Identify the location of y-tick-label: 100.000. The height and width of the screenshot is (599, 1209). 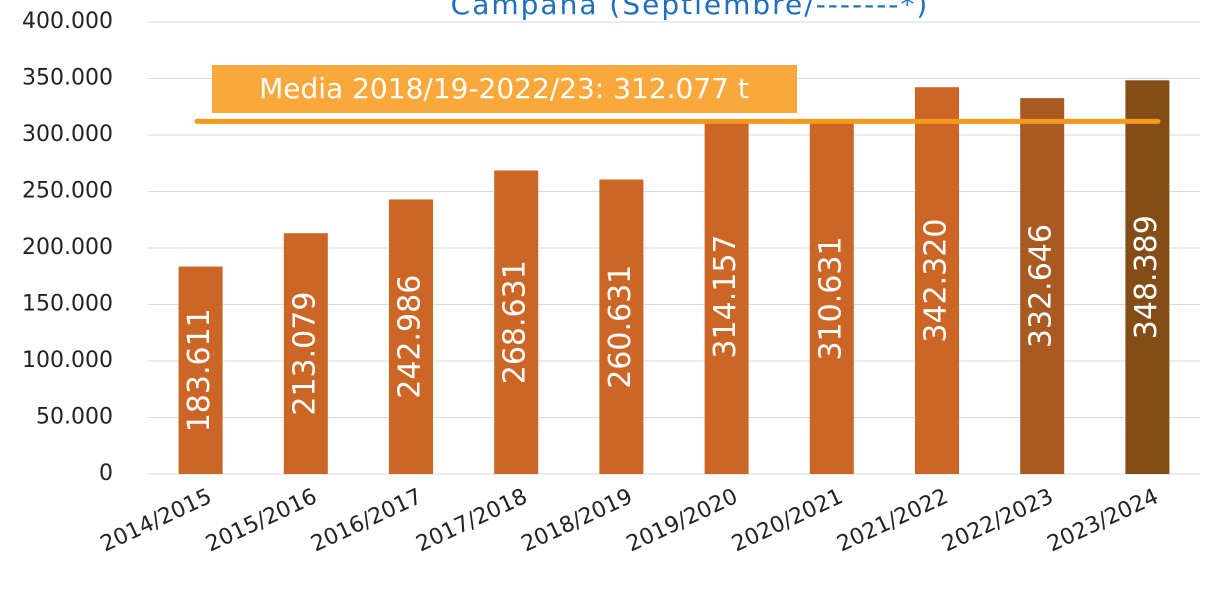
(67, 360).